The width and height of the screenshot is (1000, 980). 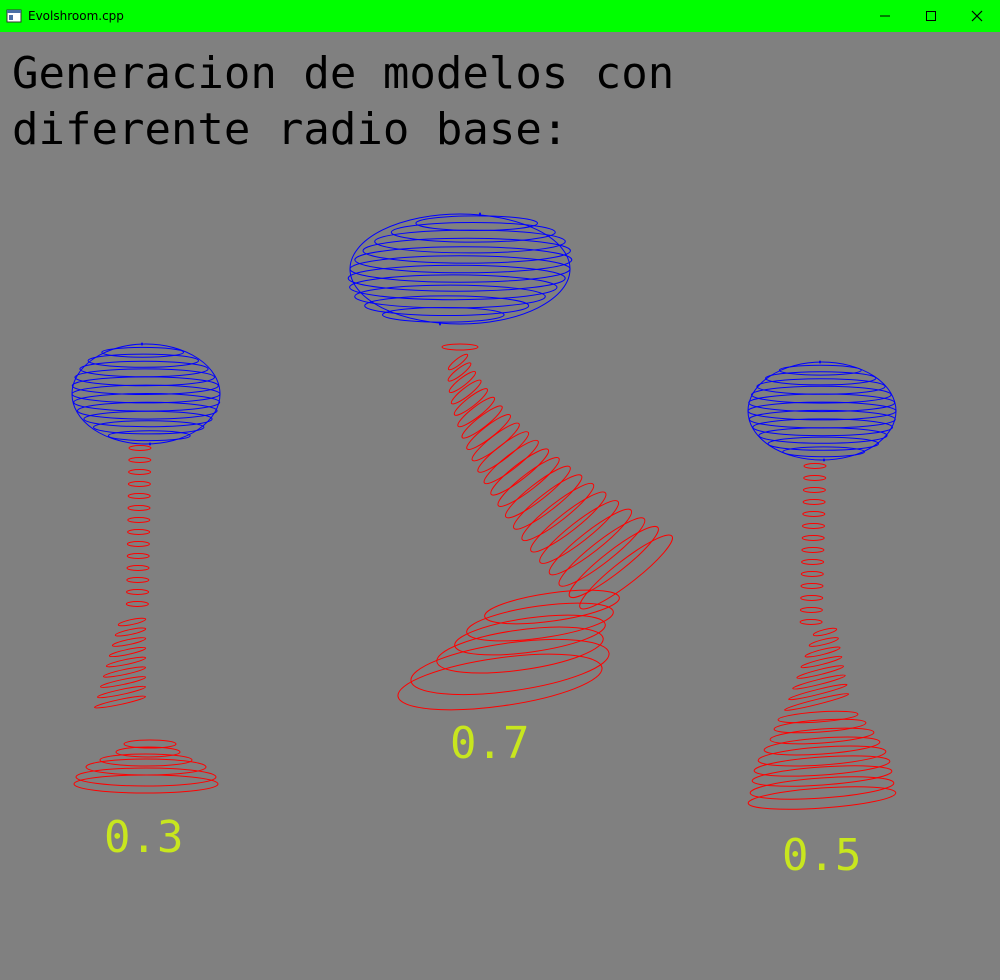 I want to click on heading-line-2: diferente radio base:, so click(x=290, y=129).